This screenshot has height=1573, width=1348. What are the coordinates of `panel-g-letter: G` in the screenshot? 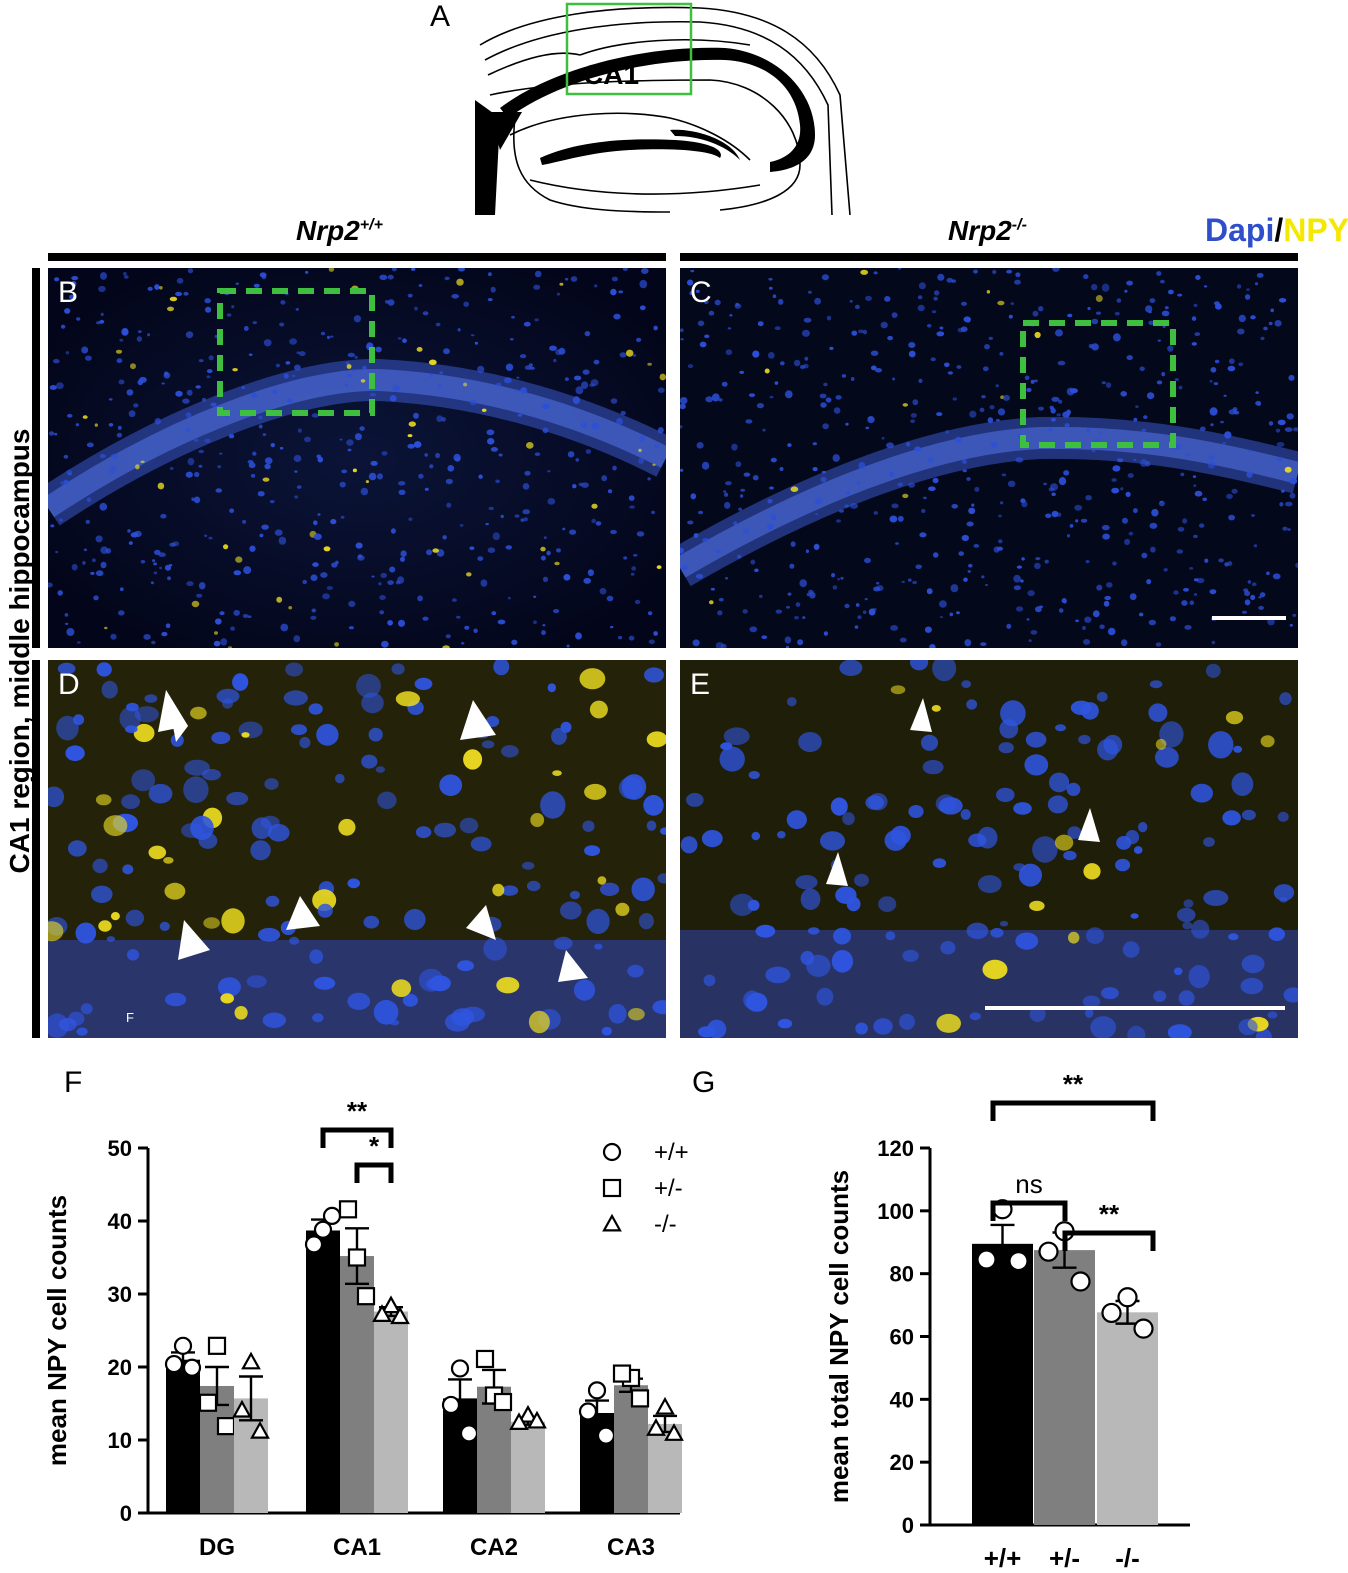 It's located at (703, 1082).